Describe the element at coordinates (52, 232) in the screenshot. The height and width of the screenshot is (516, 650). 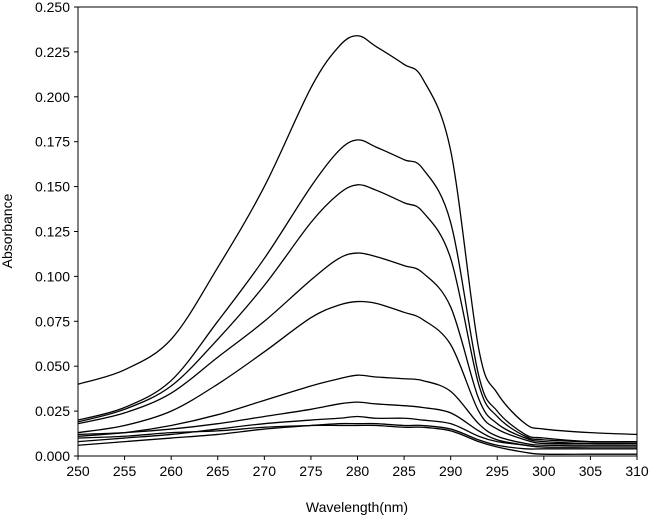
I see `y-tick-label: 0.125` at that location.